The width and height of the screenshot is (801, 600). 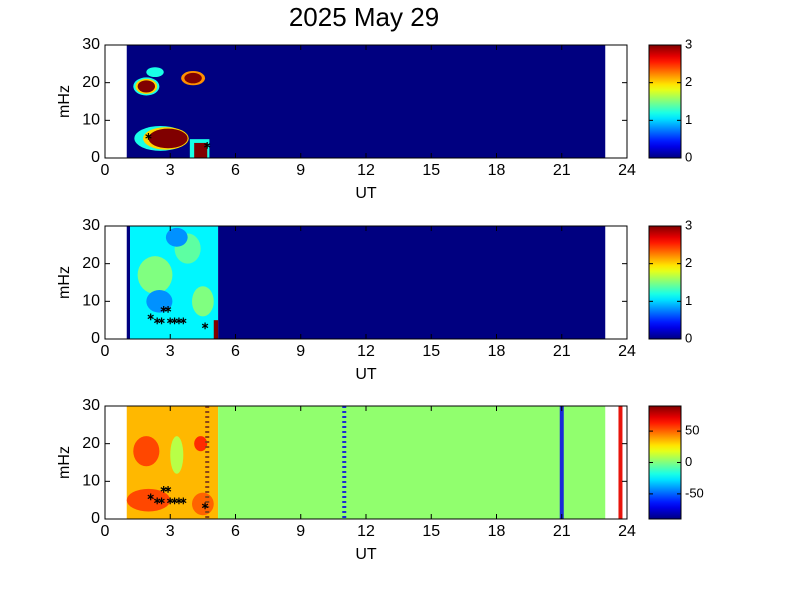 What do you see at coordinates (692, 430) in the screenshot?
I see `colorbar-tick-label: 50` at bounding box center [692, 430].